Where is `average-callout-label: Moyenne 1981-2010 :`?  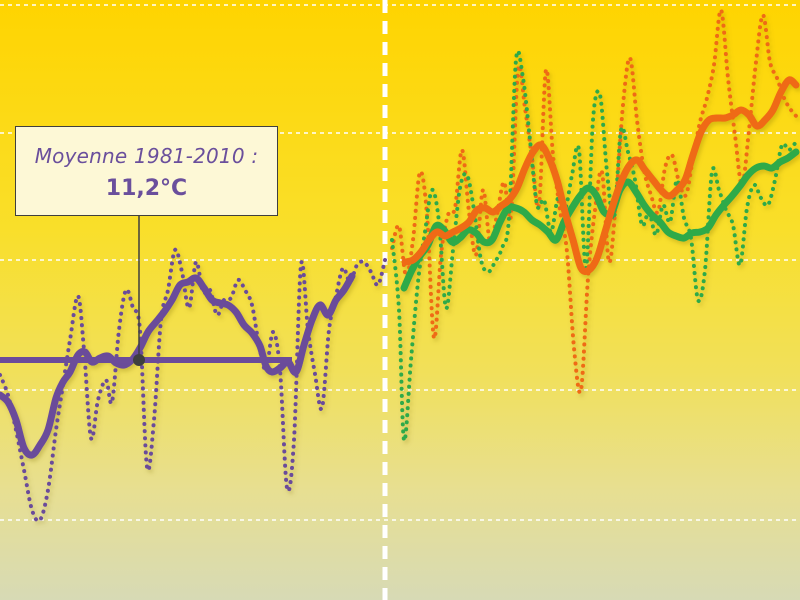
average-callout-label: Moyenne 1981-2010 : is located at coordinates (146, 156).